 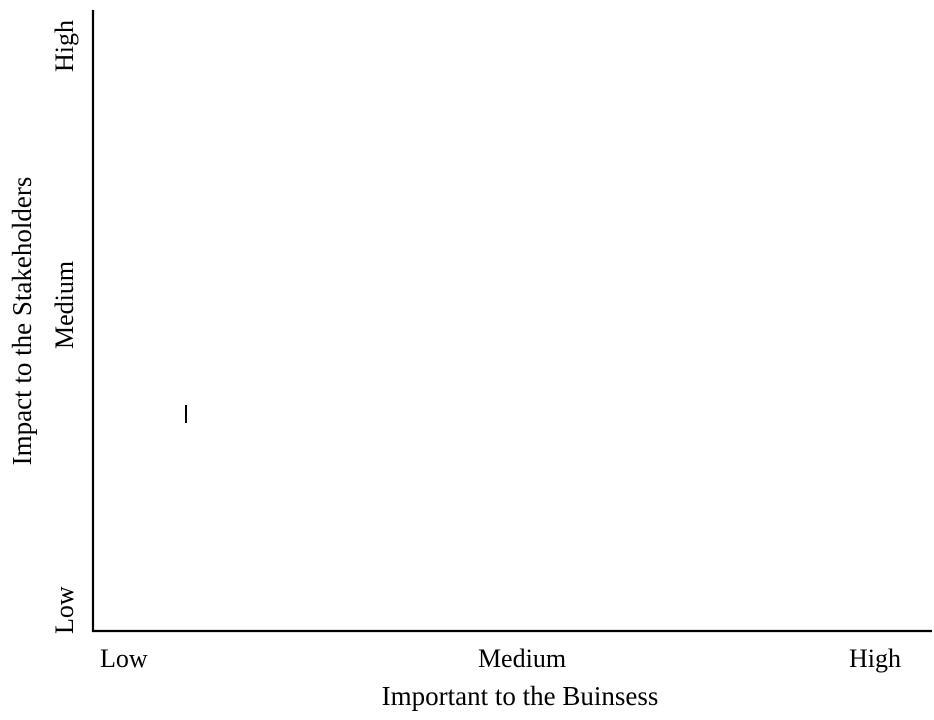 I want to click on x-level-low: Low, so click(x=124, y=658).